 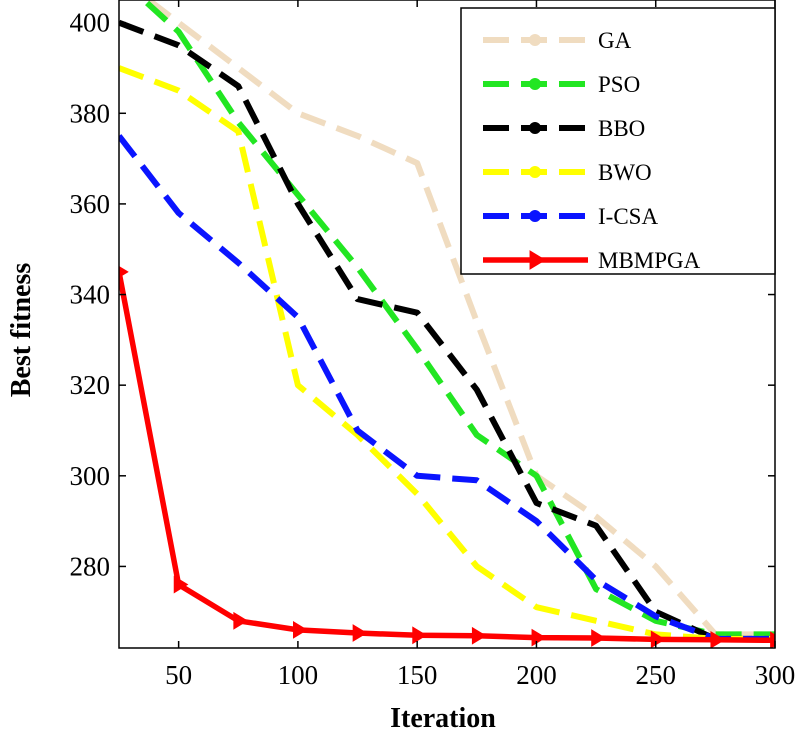 I want to click on legend: GA PSO BBO BWO I-CSA MBMPGA, so click(x=618, y=141).